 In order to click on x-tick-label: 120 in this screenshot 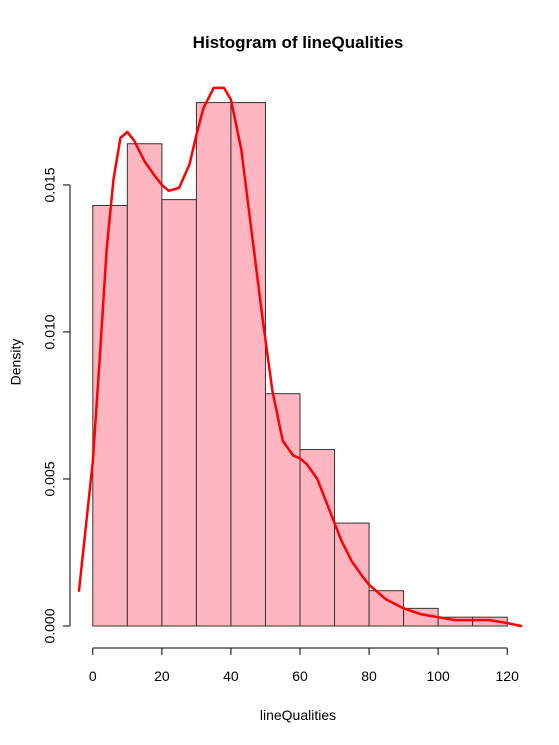, I will do `click(508, 676)`.